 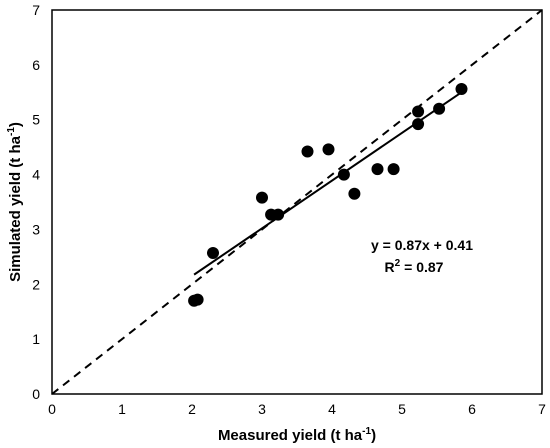 What do you see at coordinates (36, 120) in the screenshot?
I see `y-tick-label: 5` at bounding box center [36, 120].